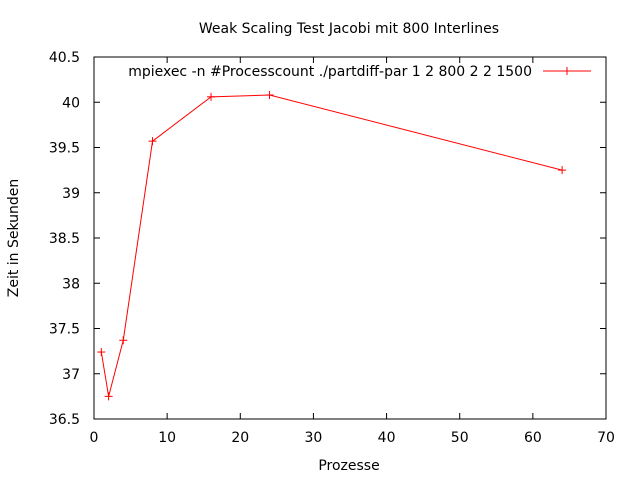 This screenshot has height=480, width=640. I want to click on y-tick-label: 39.5, so click(64, 149).